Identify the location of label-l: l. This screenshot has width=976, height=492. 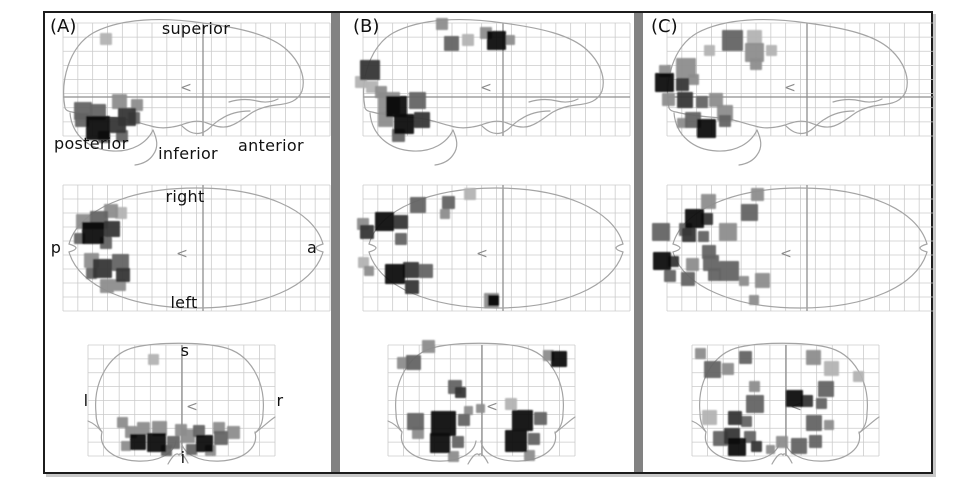
(86, 400).